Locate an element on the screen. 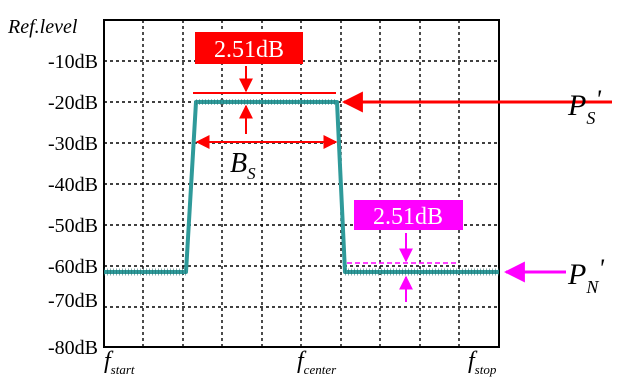 Image resolution: width=618 pixels, height=379 pixels. signal-delta-label: 2.51dB is located at coordinates (249, 50).